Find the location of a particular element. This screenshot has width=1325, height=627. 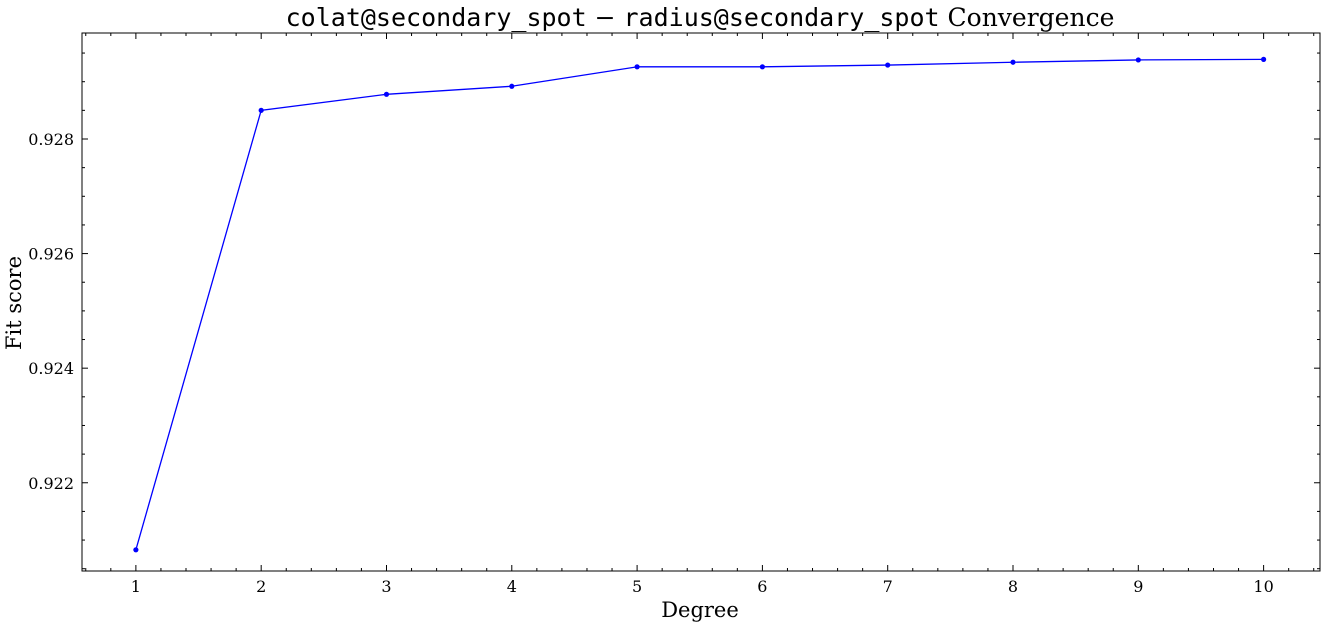

y-tick-label: 0.922 is located at coordinates (51, 483).